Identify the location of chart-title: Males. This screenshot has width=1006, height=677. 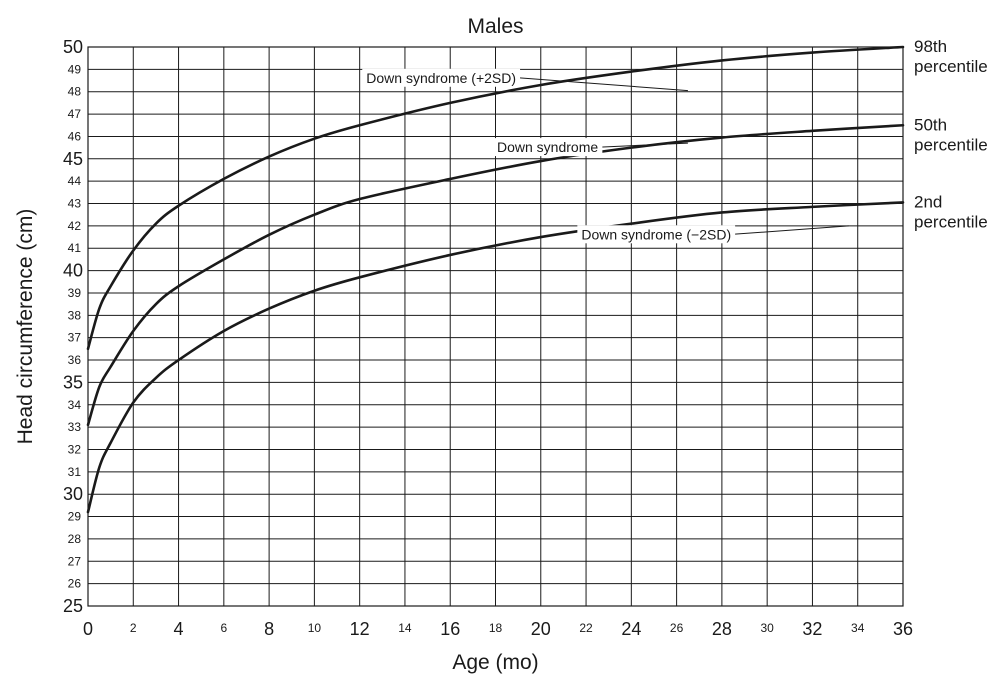
(495, 26).